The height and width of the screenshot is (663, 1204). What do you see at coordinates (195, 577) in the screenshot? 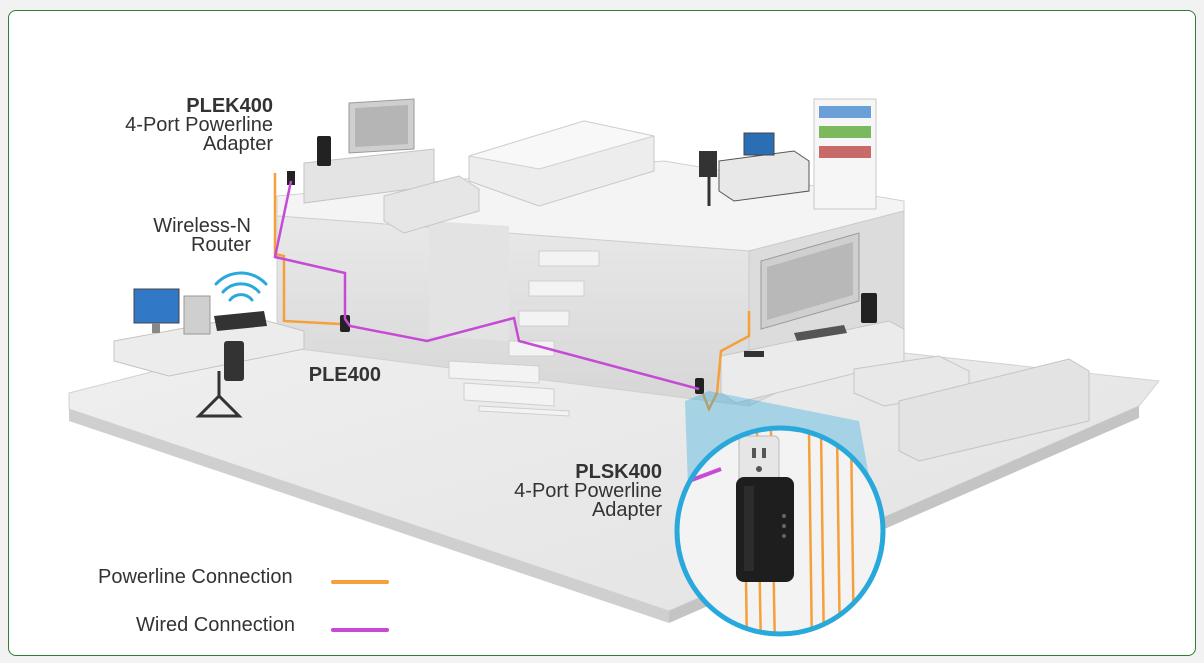
I see `legend-powerline-label: Powerline Connection` at bounding box center [195, 577].